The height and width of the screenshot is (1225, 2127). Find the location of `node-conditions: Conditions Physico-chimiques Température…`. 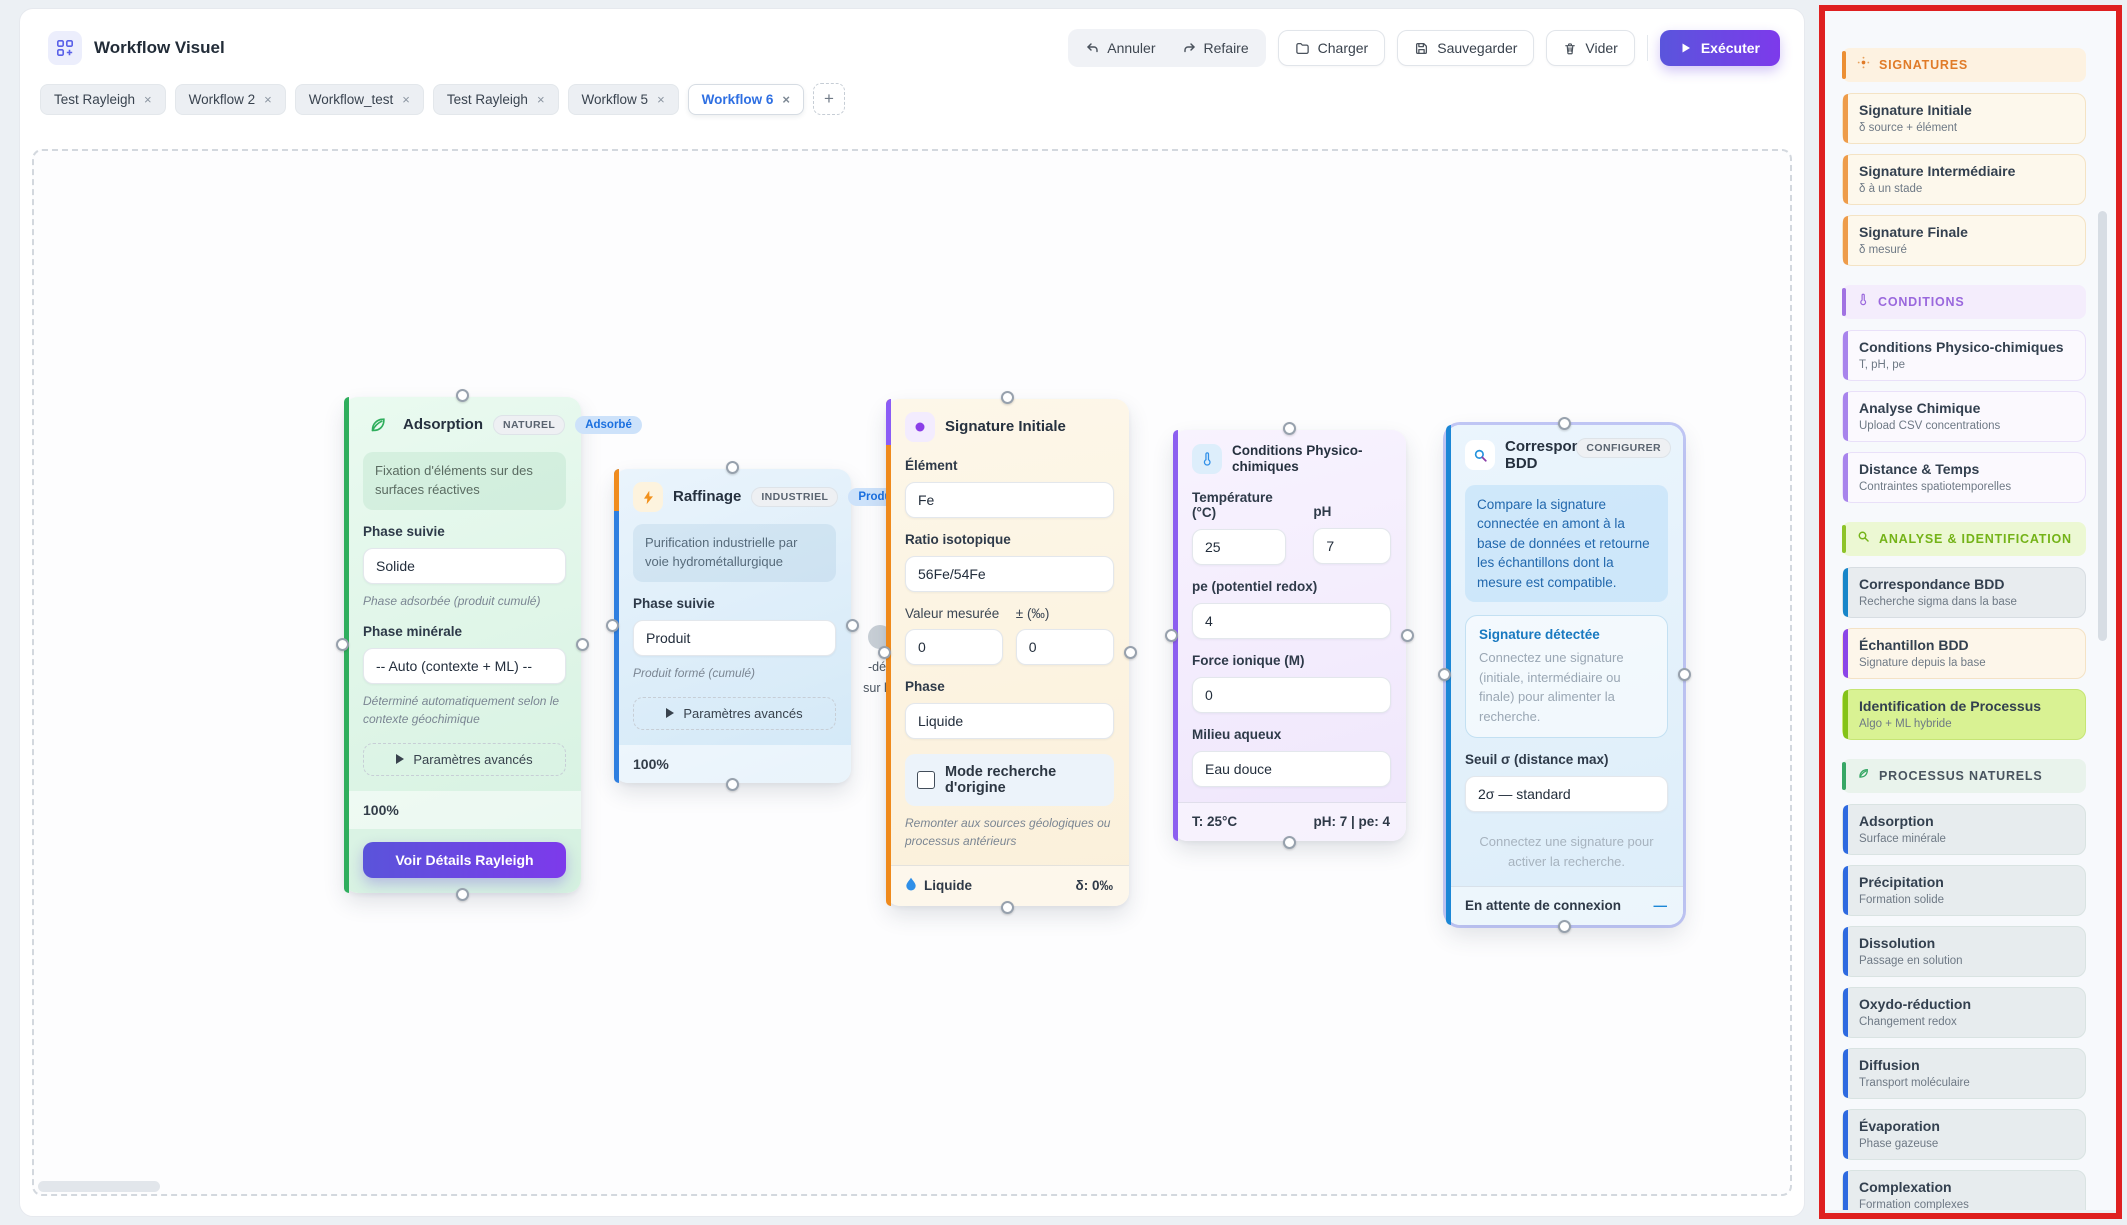

node-conditions: Conditions Physico-chimiques Température… is located at coordinates (1289, 636).